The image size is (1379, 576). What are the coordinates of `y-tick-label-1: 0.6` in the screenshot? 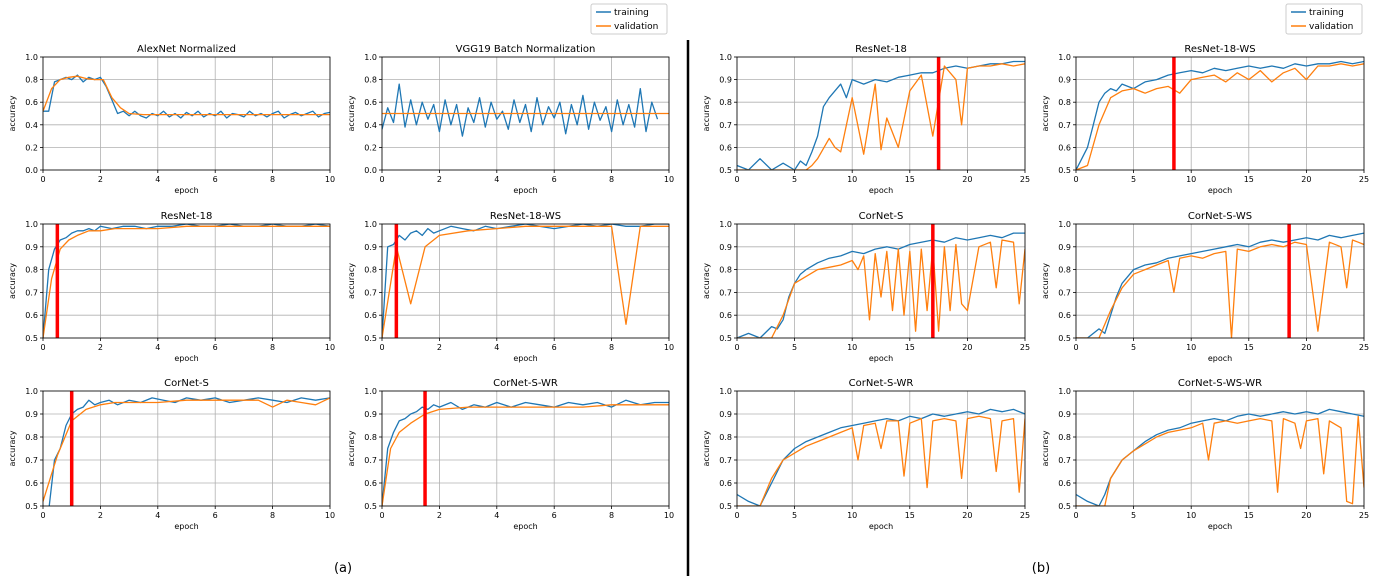 It's located at (1064, 147).